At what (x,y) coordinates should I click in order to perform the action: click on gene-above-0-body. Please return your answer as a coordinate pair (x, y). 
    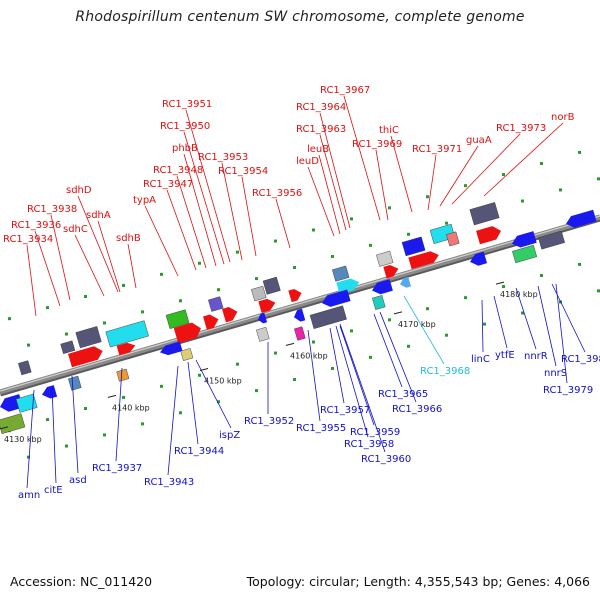
    Looking at the image, I should click on (25, 368).